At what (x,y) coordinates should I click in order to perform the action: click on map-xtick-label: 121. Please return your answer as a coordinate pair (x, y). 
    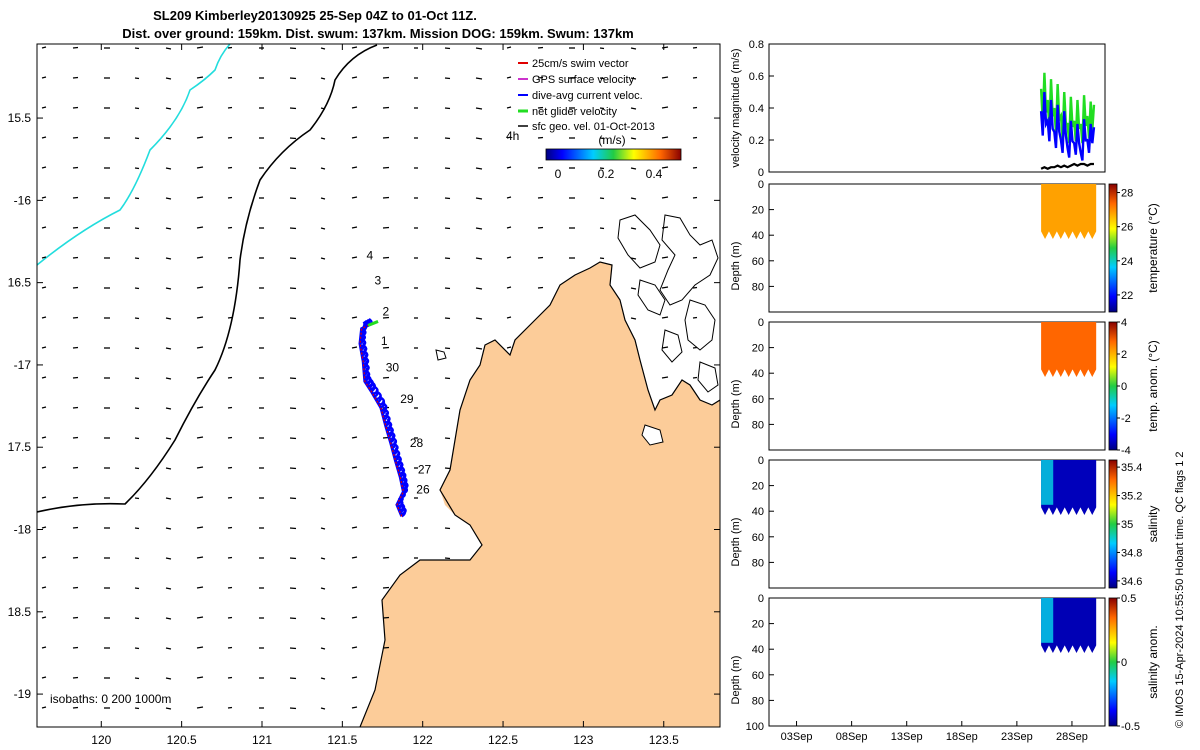
    Looking at the image, I should click on (262, 740).